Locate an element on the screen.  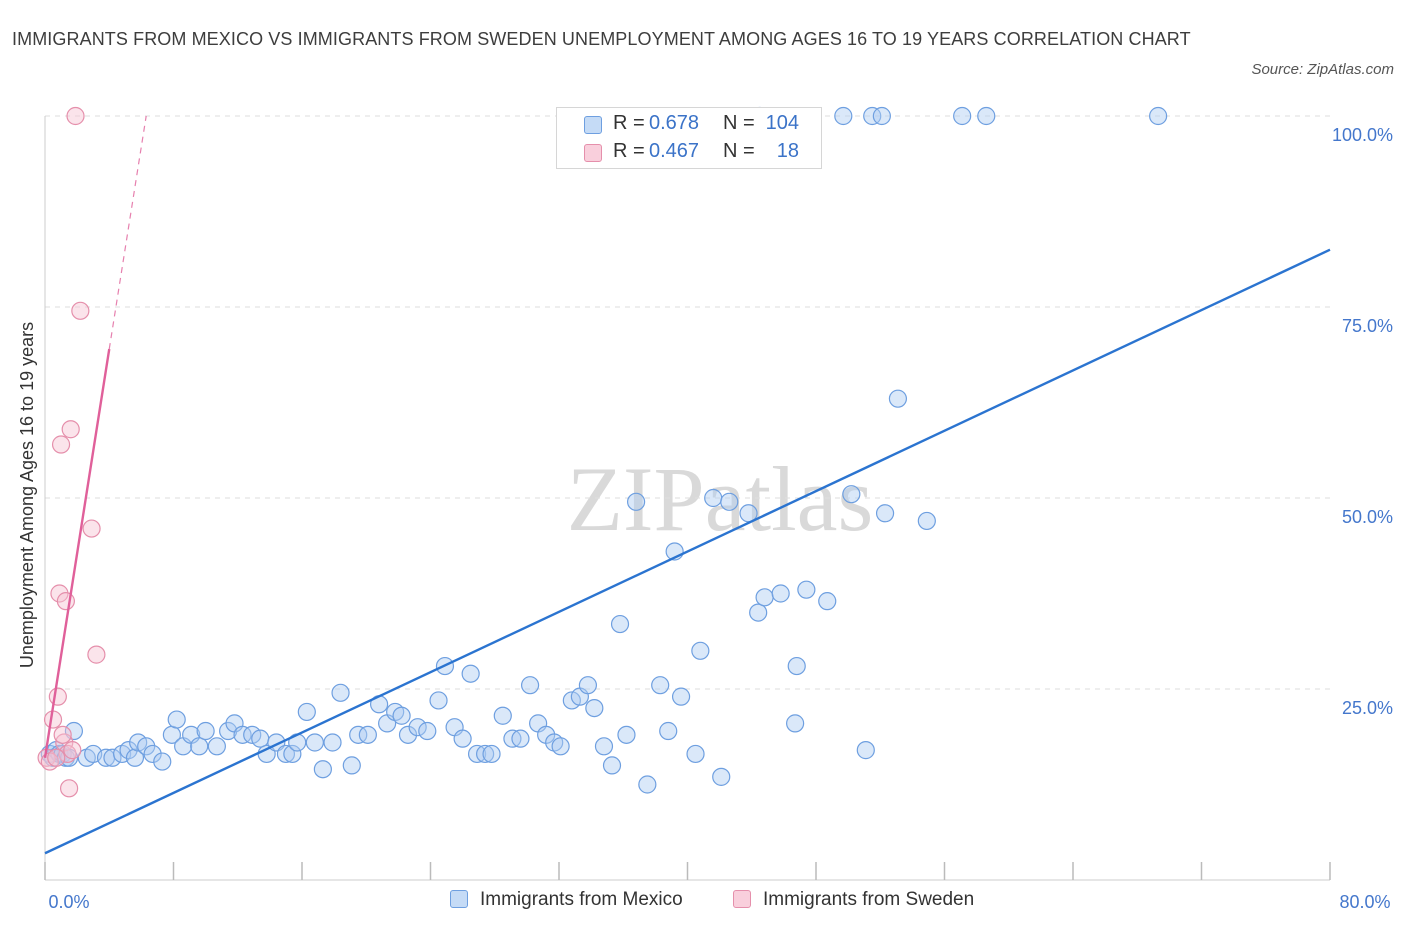
legend-n-value: 18 is located at coordinates (787, 151).